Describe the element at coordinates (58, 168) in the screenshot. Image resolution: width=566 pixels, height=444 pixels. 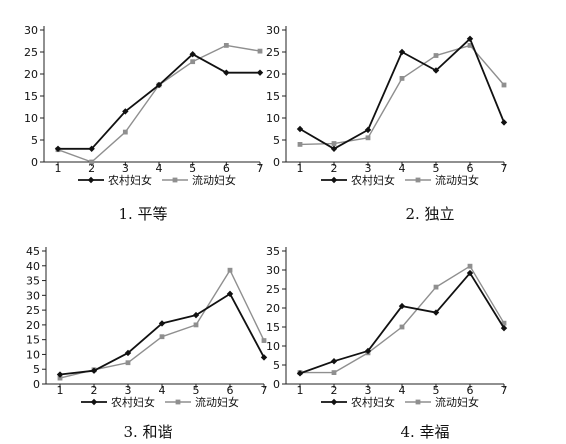
I see `chart-1-x-tick-label: 1` at that location.